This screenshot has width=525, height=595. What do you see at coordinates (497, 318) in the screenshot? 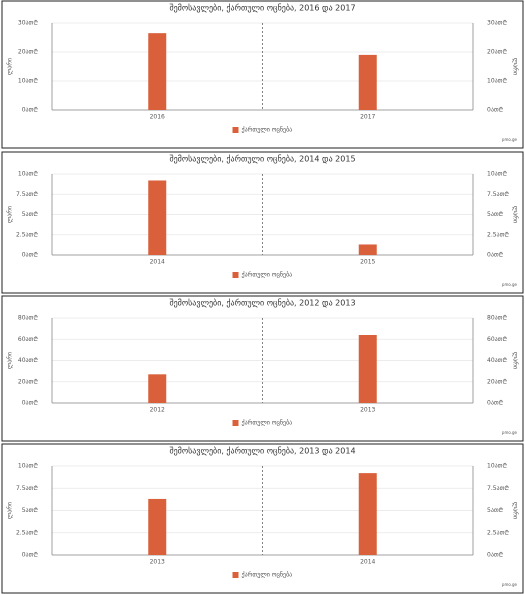
I see `y2-tick-label: 80ათ₾` at bounding box center [497, 318].